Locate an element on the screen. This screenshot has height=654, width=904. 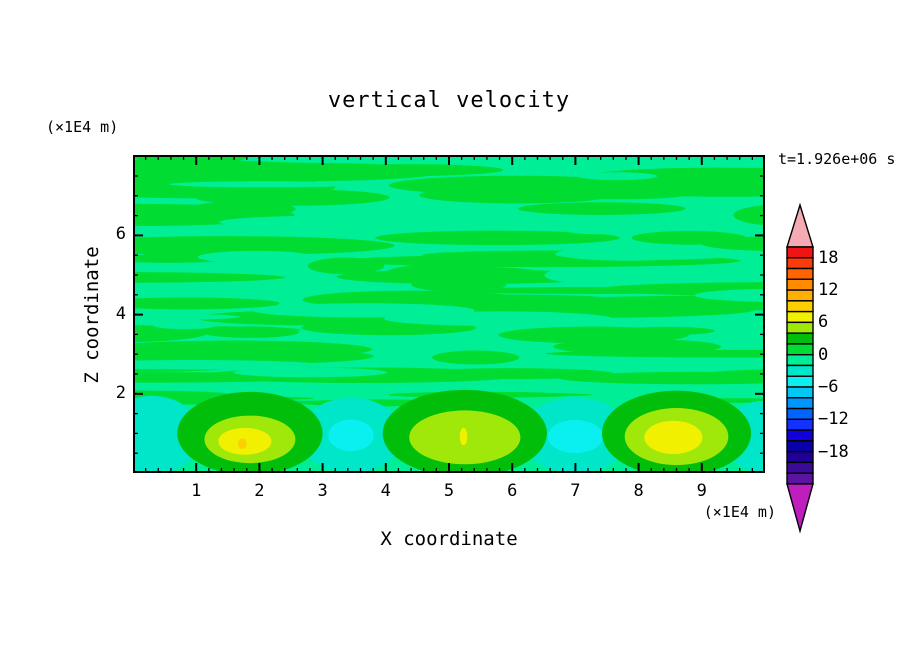
x-tick-label: 1 is located at coordinates (196, 491).